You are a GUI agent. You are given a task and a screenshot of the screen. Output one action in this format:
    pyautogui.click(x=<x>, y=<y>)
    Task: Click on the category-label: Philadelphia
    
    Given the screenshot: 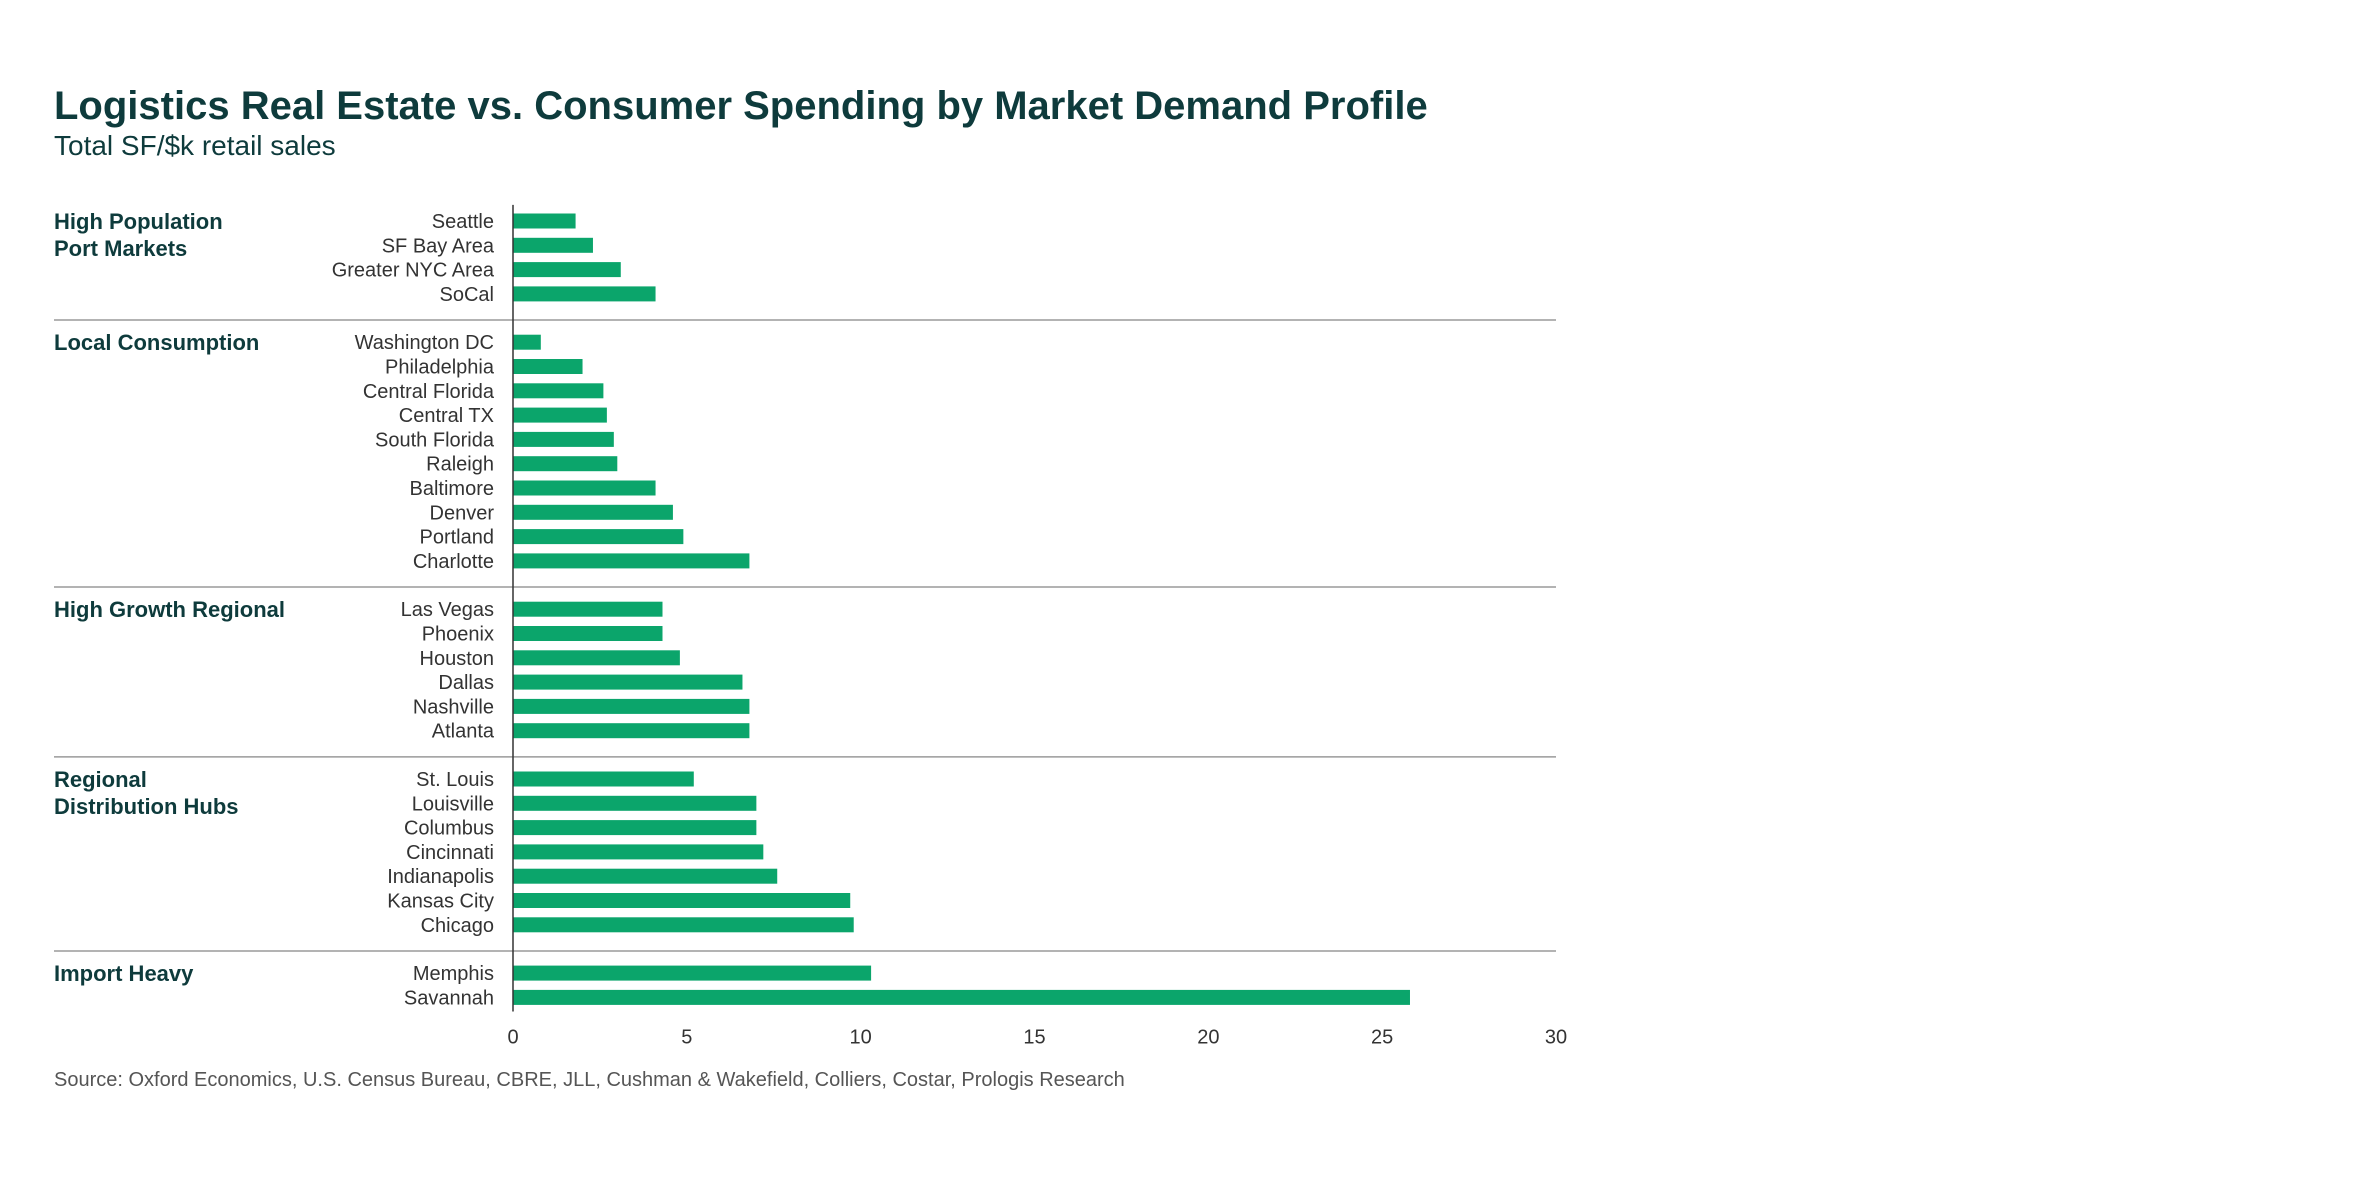 What is the action you would take?
    pyautogui.click(x=440, y=368)
    